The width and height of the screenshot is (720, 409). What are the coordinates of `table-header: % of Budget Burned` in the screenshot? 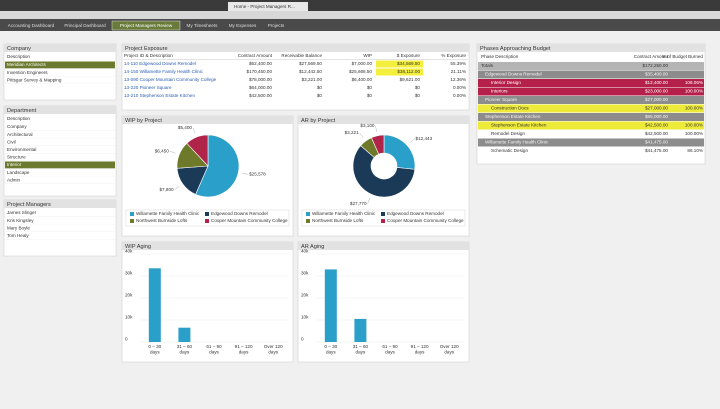 It's located at (683, 56).